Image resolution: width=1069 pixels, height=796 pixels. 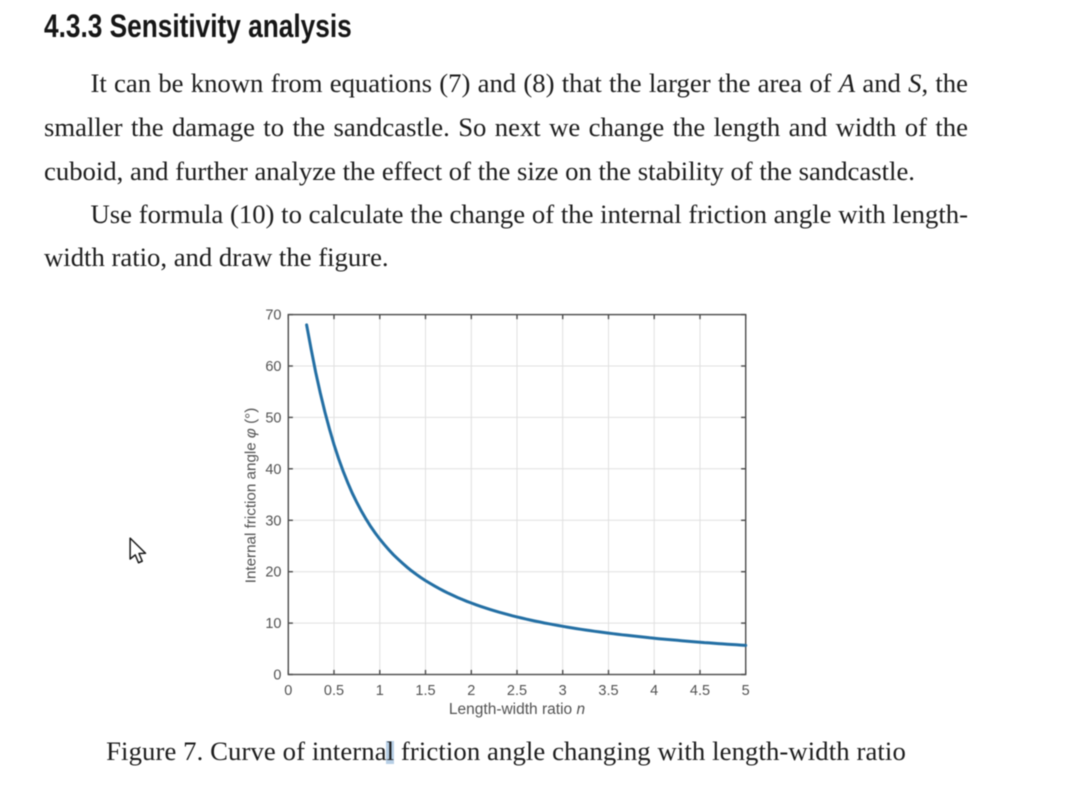 I want to click on svg-text: 70, so click(x=273, y=316).